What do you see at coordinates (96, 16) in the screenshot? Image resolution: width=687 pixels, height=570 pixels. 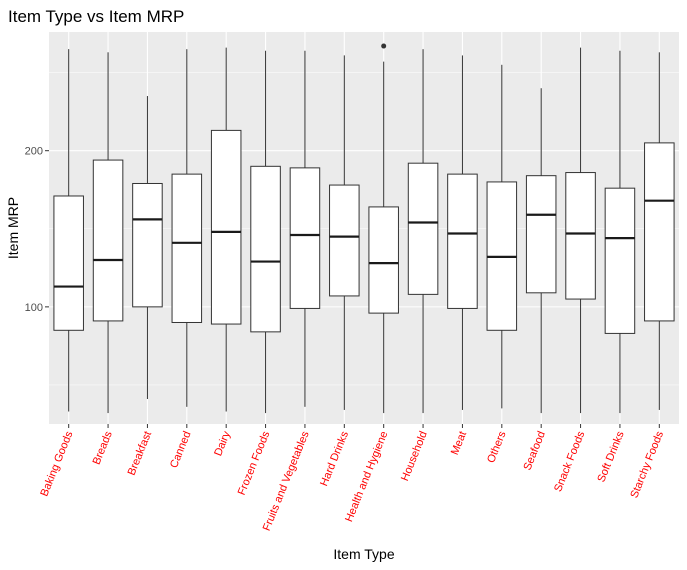 I see `chart-title: Item Type vs Item MRP` at bounding box center [96, 16].